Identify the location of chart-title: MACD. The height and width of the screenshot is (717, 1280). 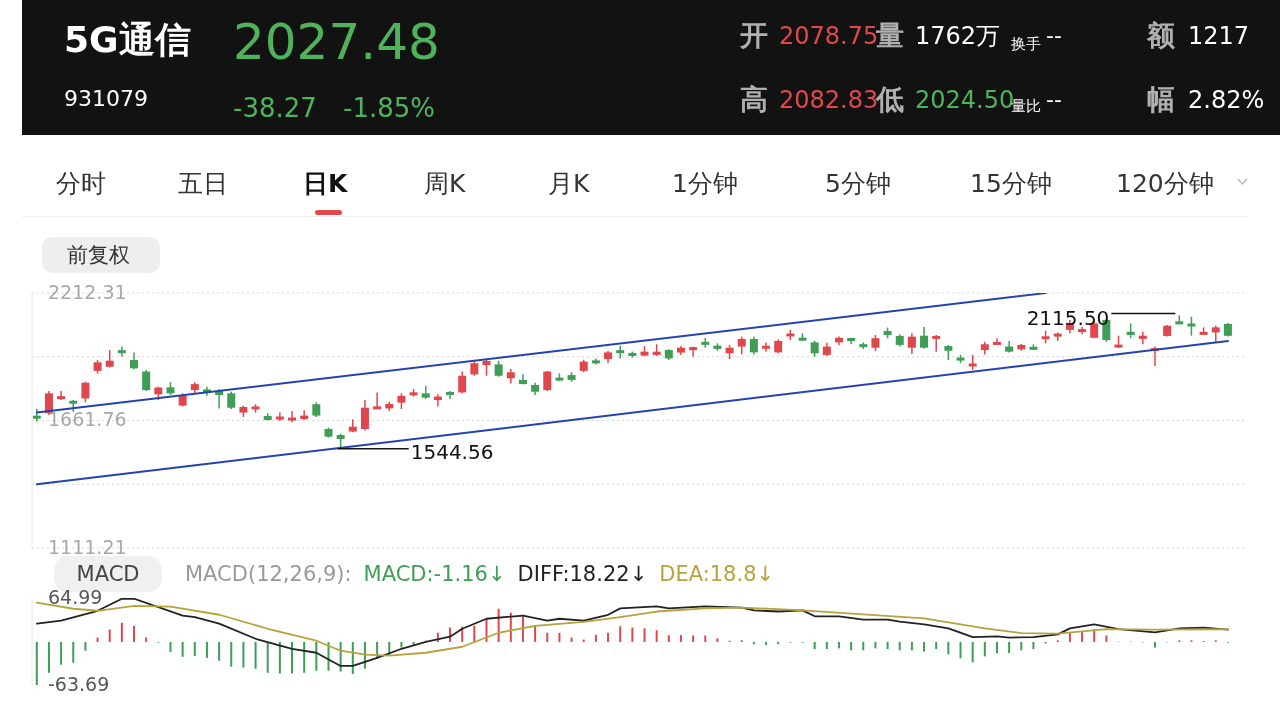
(108, 573).